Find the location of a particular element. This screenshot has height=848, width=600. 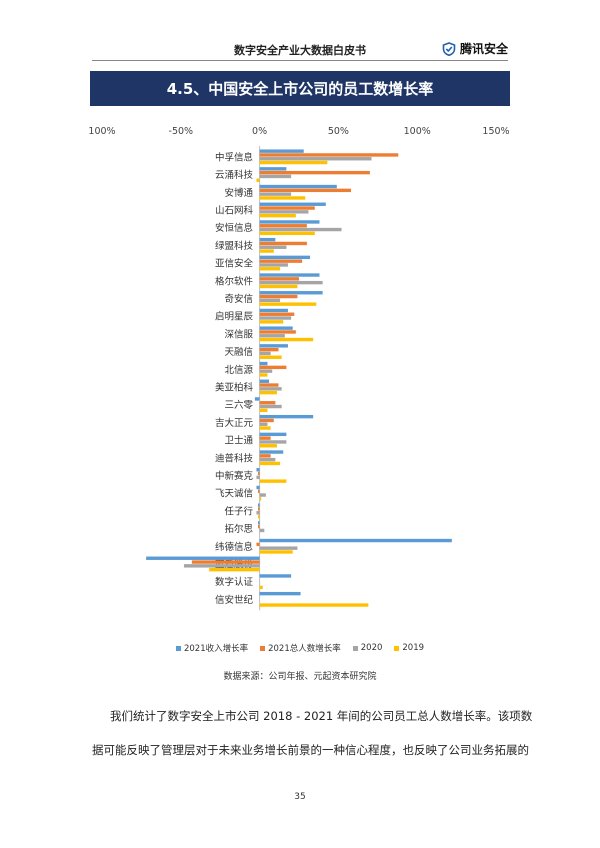

page-number: 35 is located at coordinates (300, 797).